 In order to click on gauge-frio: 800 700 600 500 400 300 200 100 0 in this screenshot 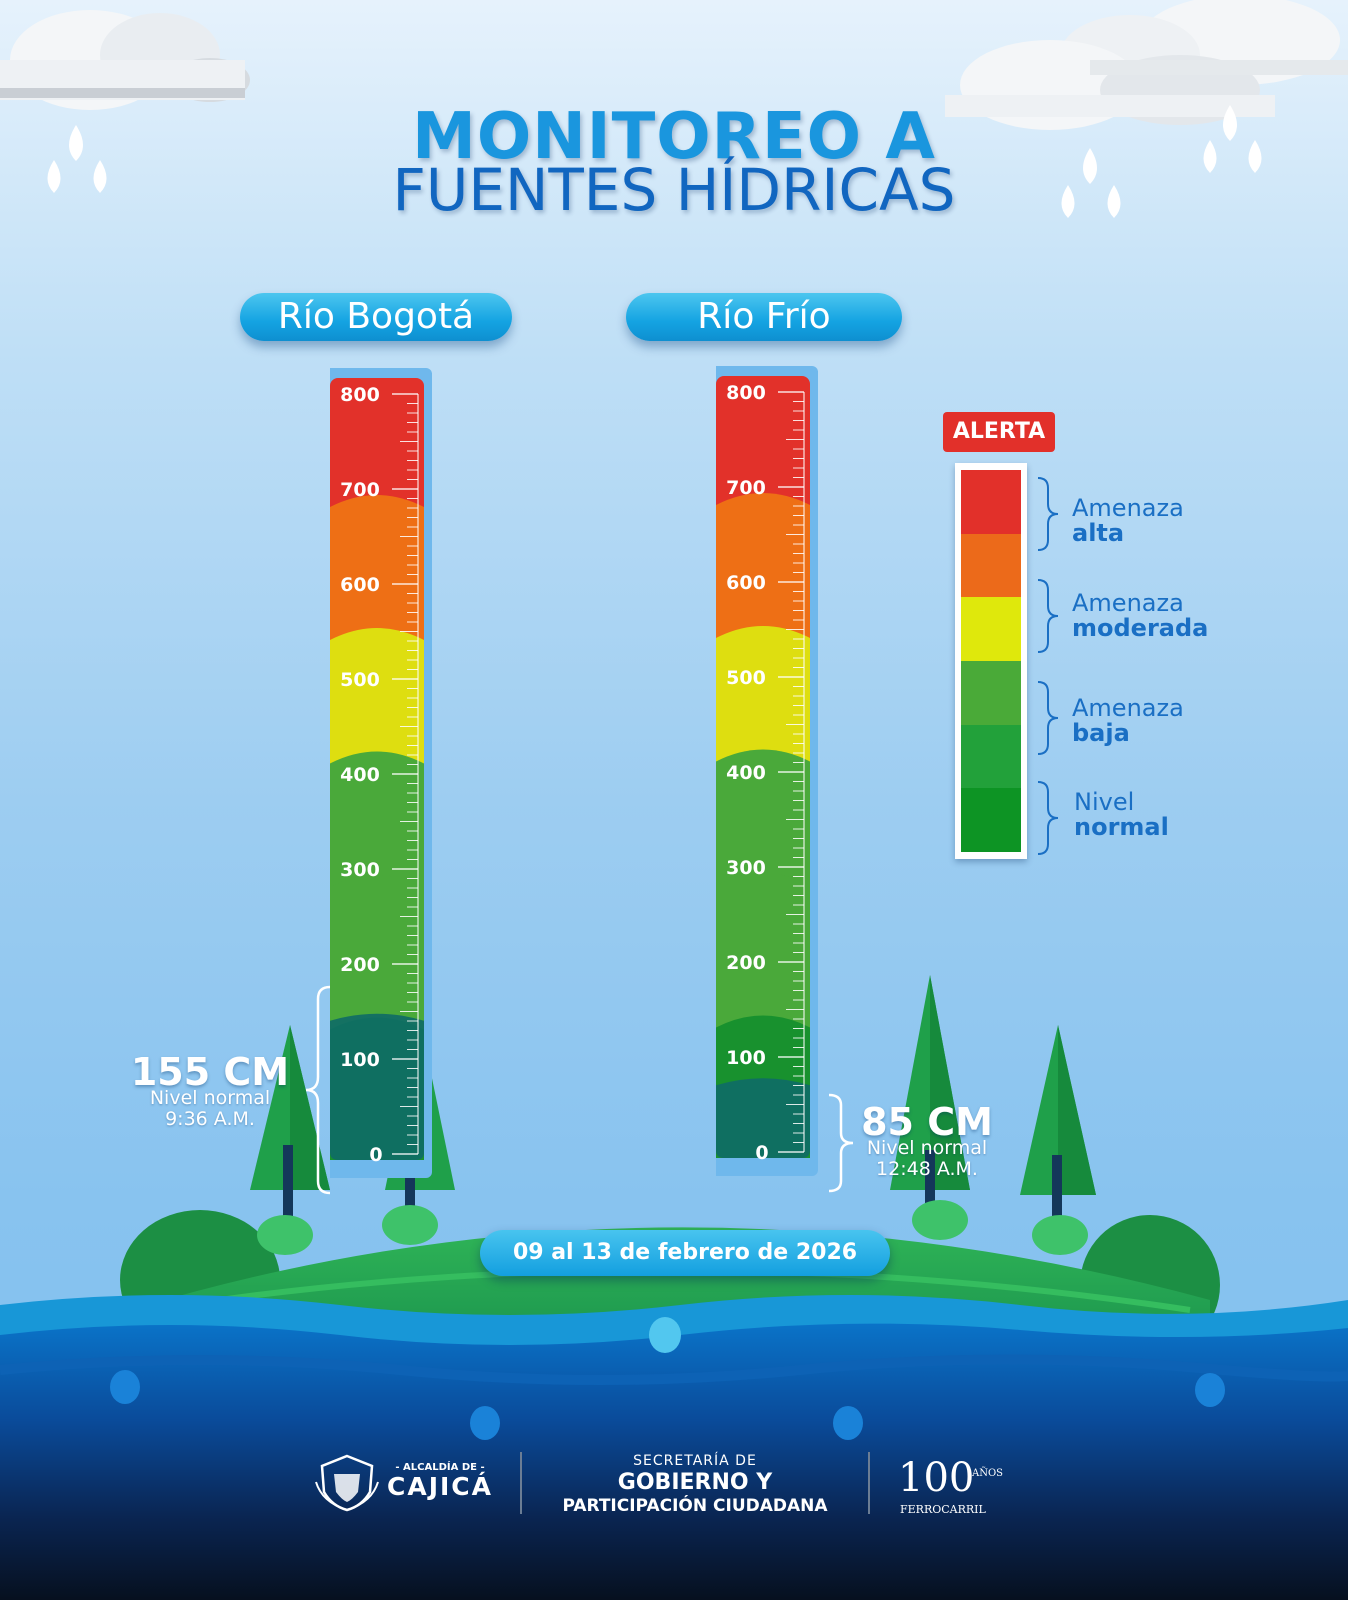, I will do `click(767, 771)`.